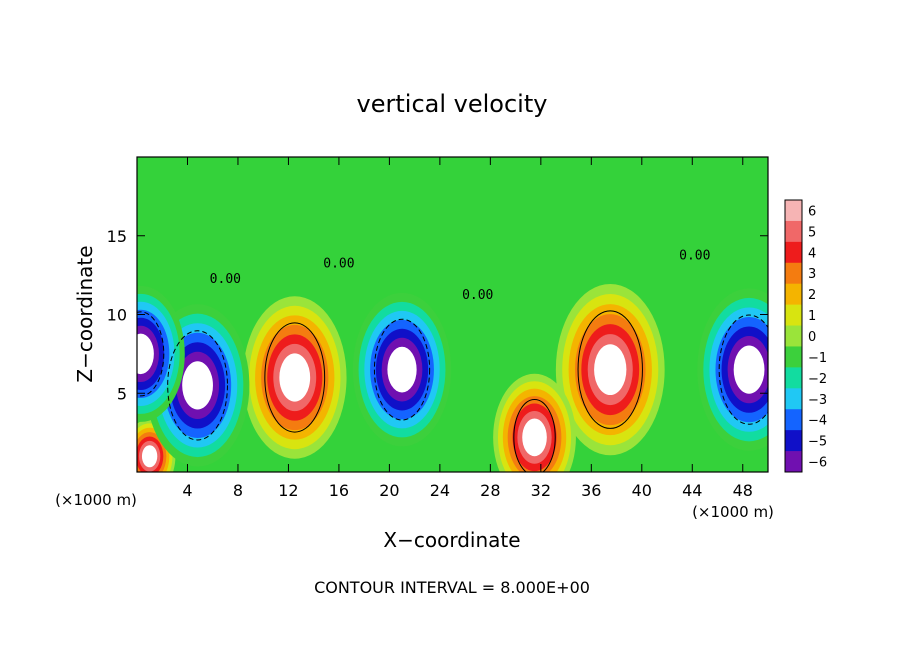 Image resolution: width=904 pixels, height=654 pixels. What do you see at coordinates (817, 442) in the screenshot?
I see `colorbar-label: −5` at bounding box center [817, 442].